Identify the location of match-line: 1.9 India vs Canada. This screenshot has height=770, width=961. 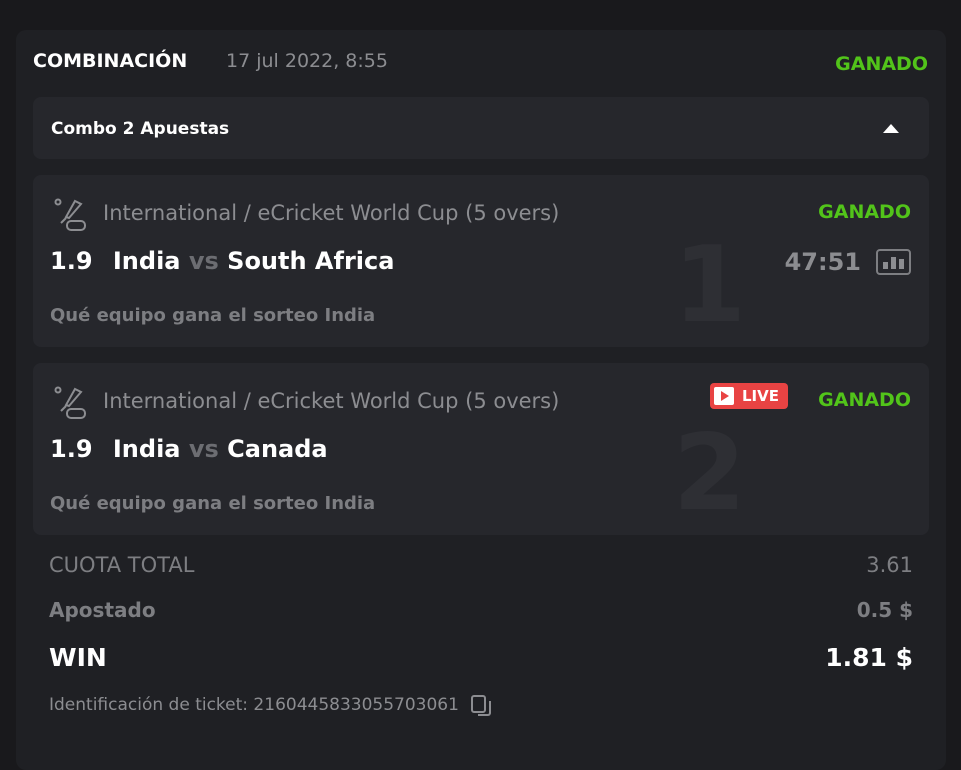
(189, 449).